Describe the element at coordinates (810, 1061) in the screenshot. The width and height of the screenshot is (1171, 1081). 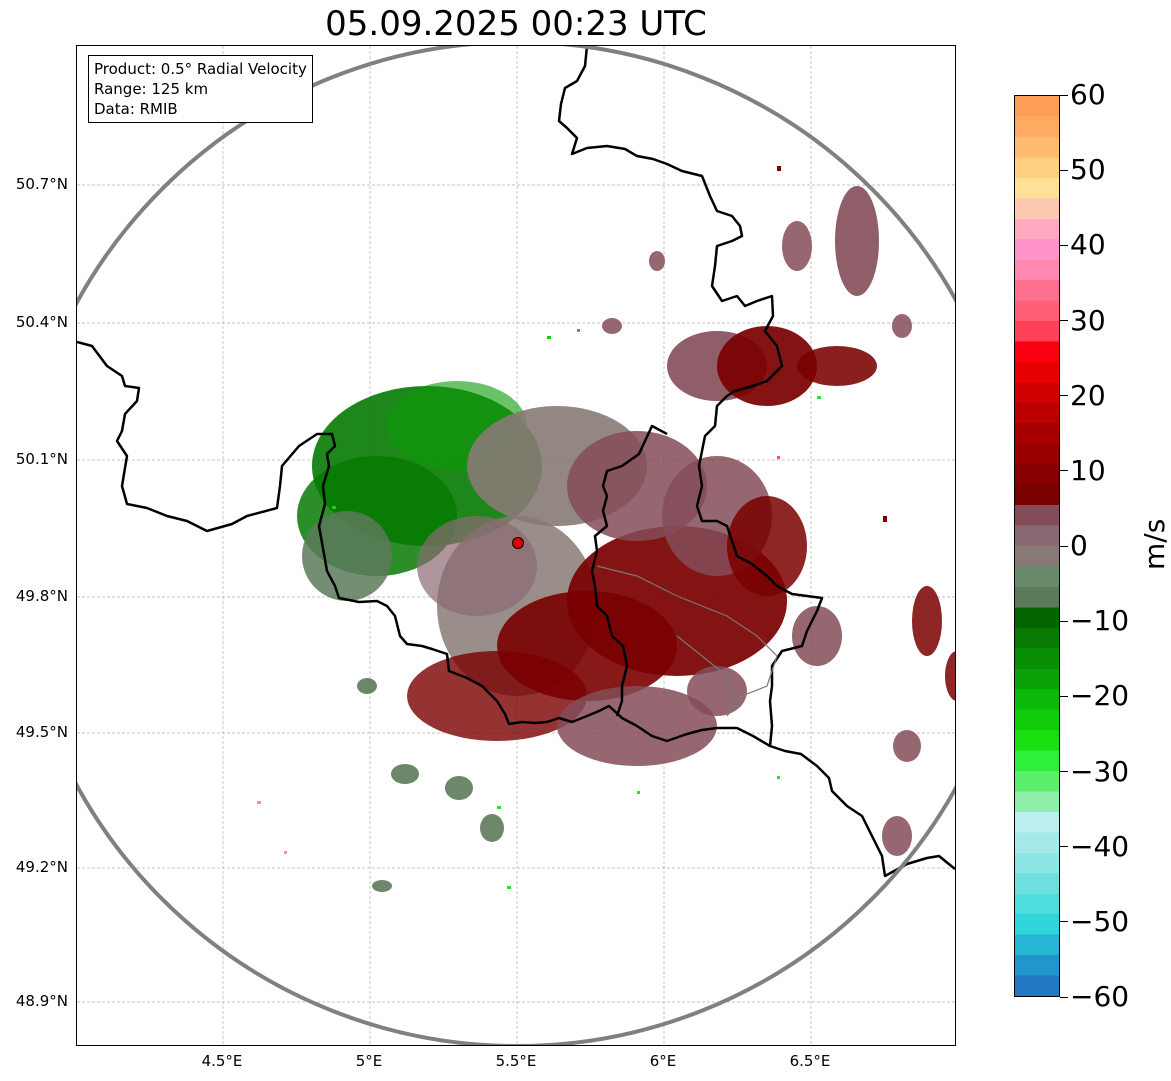
I see `lon-tick-label: 6.5°E` at that location.